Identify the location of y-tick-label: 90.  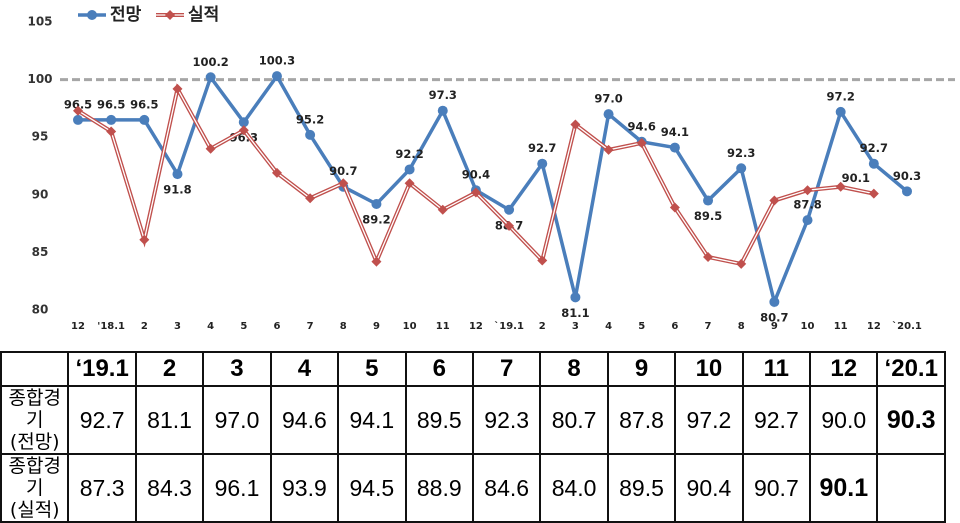
(40, 194).